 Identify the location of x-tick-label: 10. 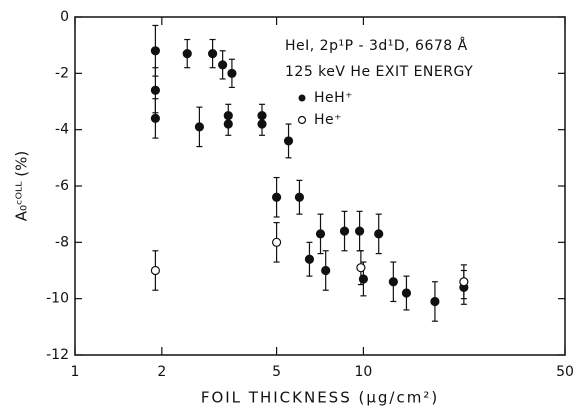
(363, 372).